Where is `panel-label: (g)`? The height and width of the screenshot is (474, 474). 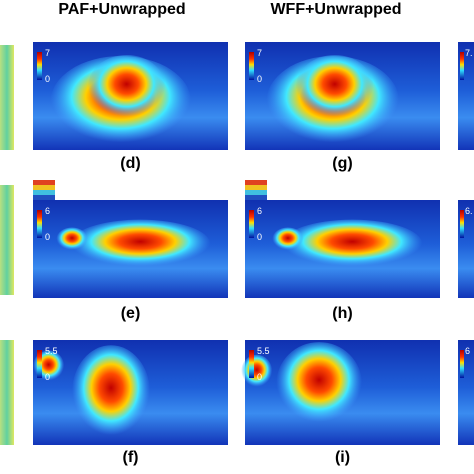 panel-label: (g) is located at coordinates (342, 163).